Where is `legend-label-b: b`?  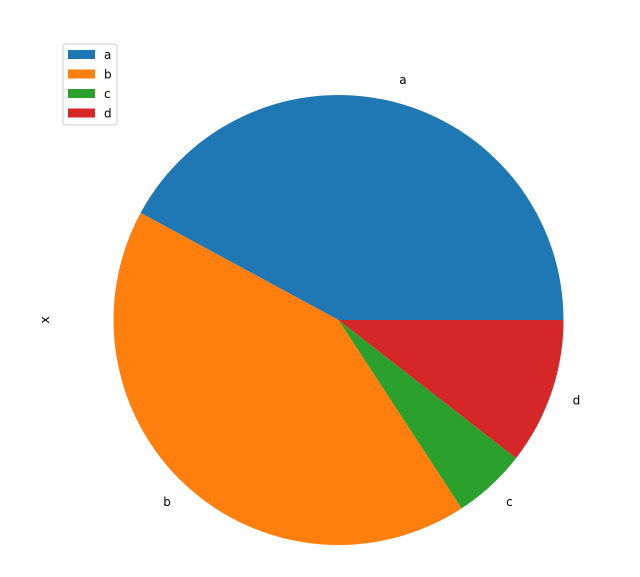
legend-label-b: b is located at coordinates (108, 75).